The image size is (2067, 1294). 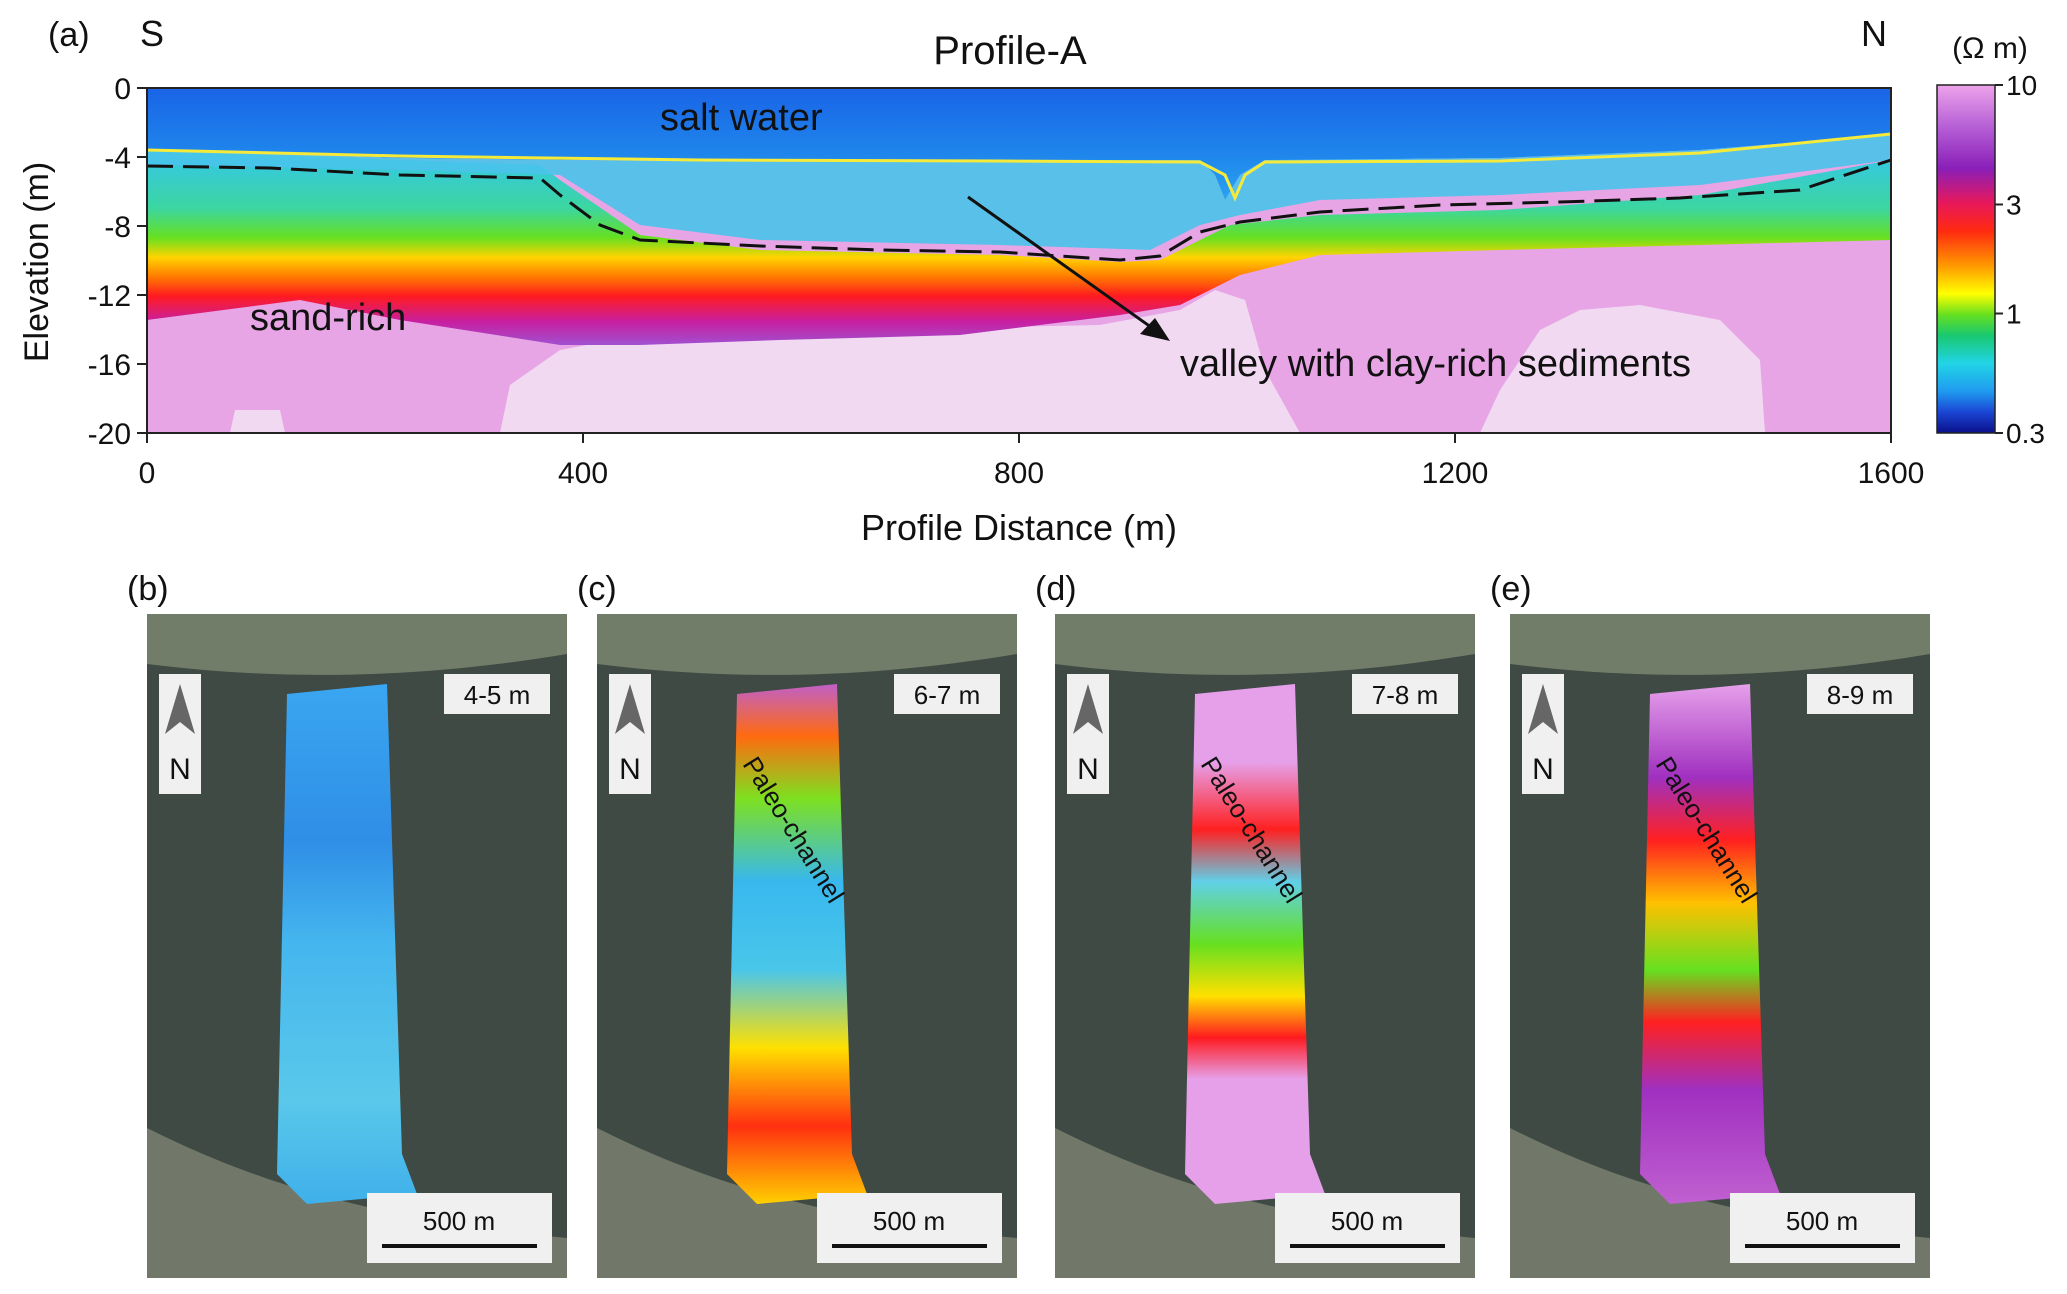 I want to click on x-tick-label: 1200, so click(x=1455, y=473).